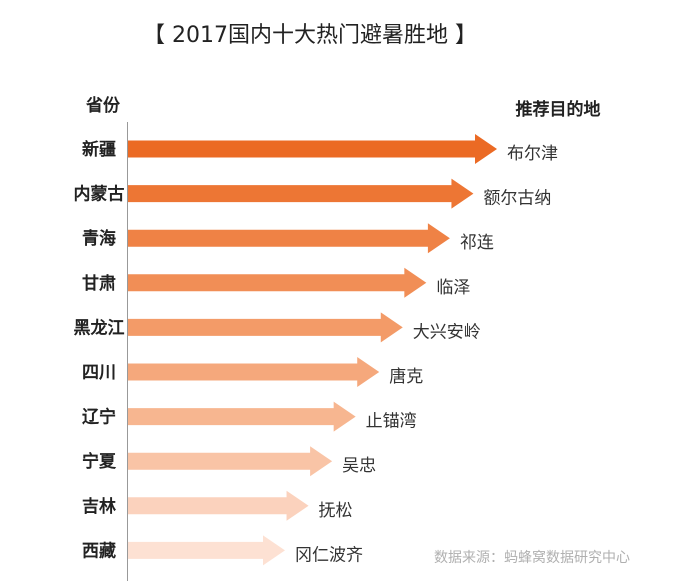 The width and height of the screenshot is (688, 581). What do you see at coordinates (99, 194) in the screenshot?
I see `province-label: 内蒙古` at bounding box center [99, 194].